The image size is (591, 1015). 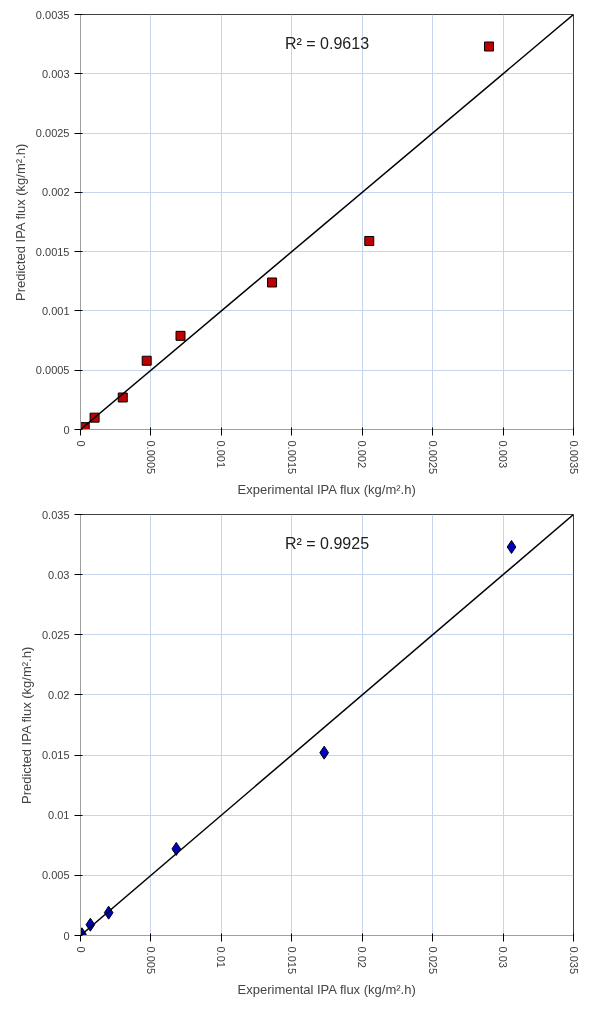 I want to click on y-tick-label: 0.035, so click(x=55, y=514).